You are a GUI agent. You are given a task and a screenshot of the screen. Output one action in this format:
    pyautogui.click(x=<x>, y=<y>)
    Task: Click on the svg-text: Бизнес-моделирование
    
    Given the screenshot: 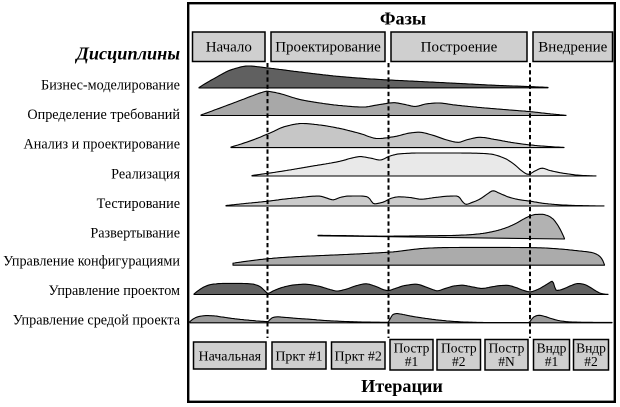 What is the action you would take?
    pyautogui.click(x=110, y=86)
    